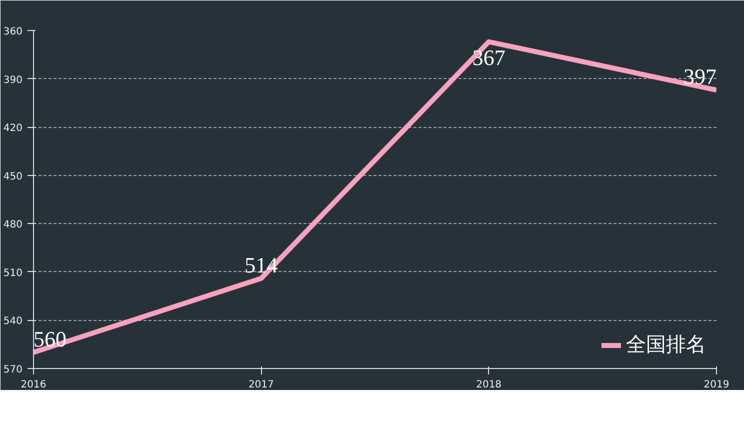  Describe the element at coordinates (33, 385) in the screenshot. I see `x-tick-label: 2016` at that location.